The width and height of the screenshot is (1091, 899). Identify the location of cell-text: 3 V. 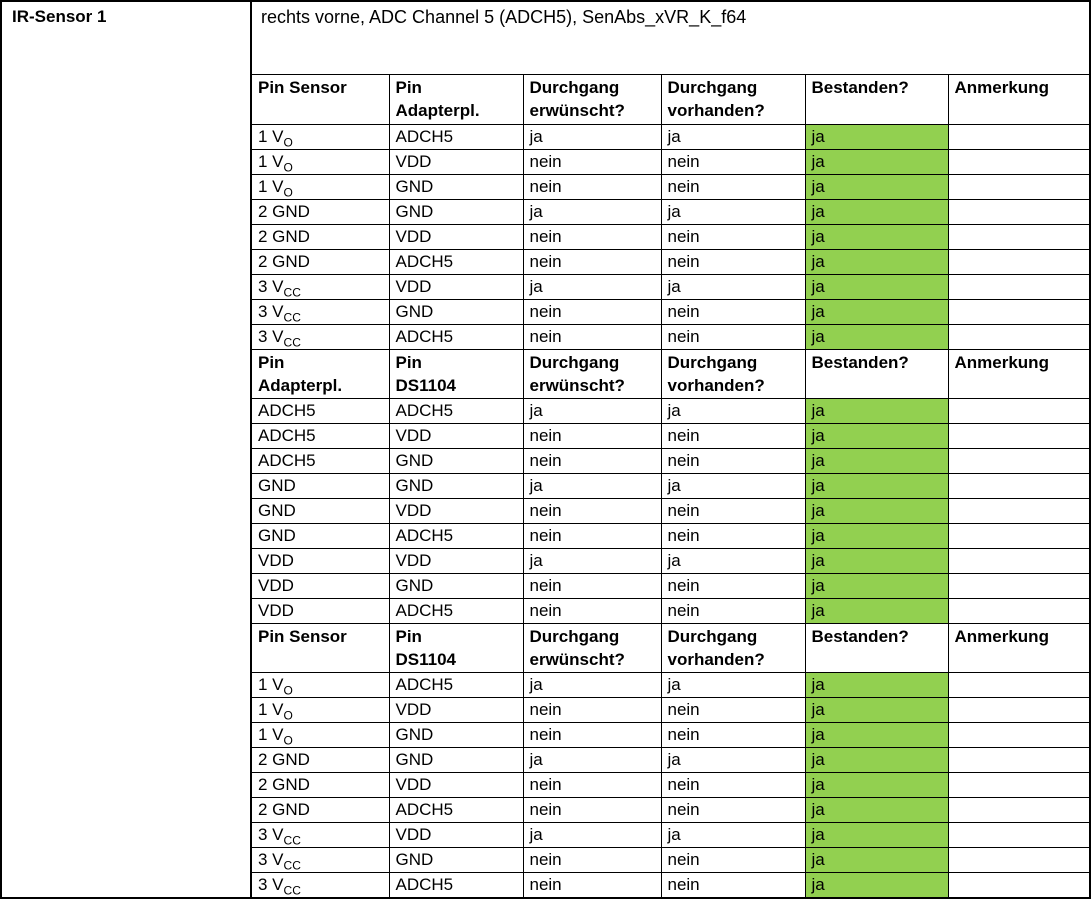
(271, 859).